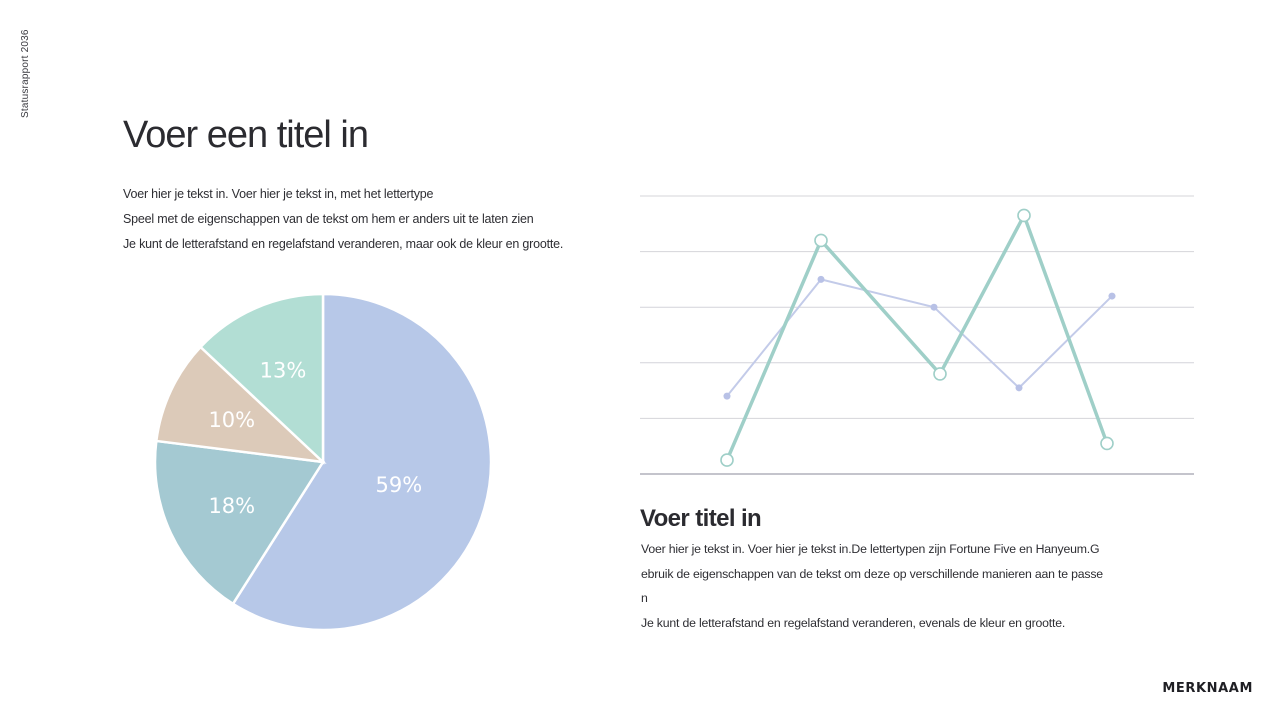 Image resolution: width=1280 pixels, height=720 pixels. Describe the element at coordinates (25, 73) in the screenshot. I see `report-label: Statusrapport 2036` at that location.